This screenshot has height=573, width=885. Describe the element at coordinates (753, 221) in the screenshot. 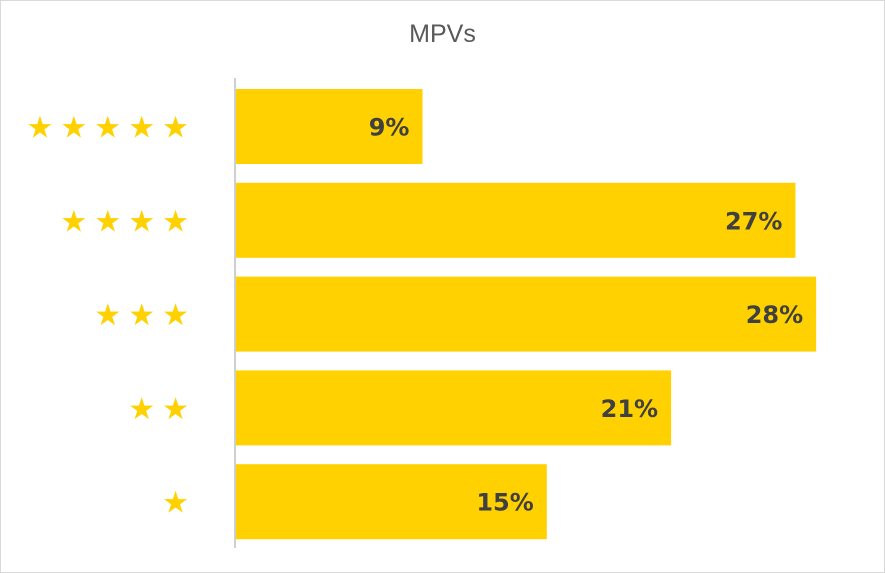

I see `bar-value-label: 27%` at that location.